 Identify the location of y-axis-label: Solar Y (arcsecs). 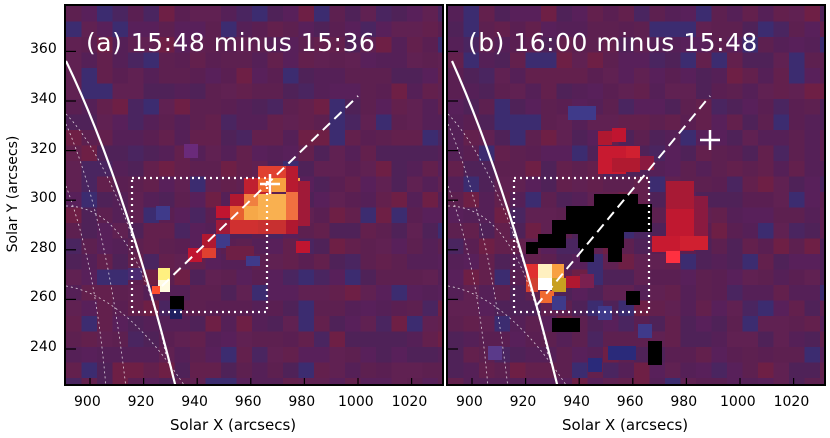
(13, 194).